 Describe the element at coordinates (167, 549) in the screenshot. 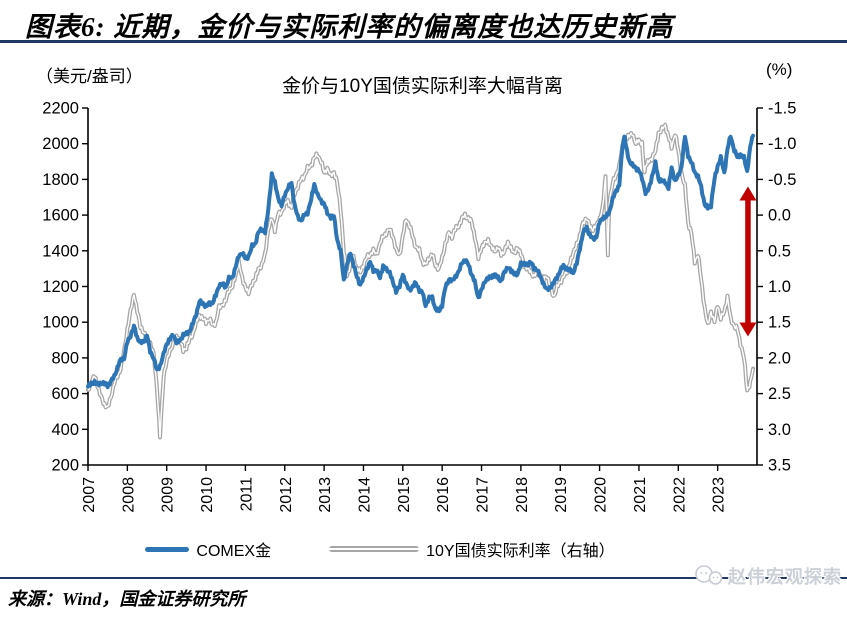

I see `gold-line-swatch-icon` at that location.